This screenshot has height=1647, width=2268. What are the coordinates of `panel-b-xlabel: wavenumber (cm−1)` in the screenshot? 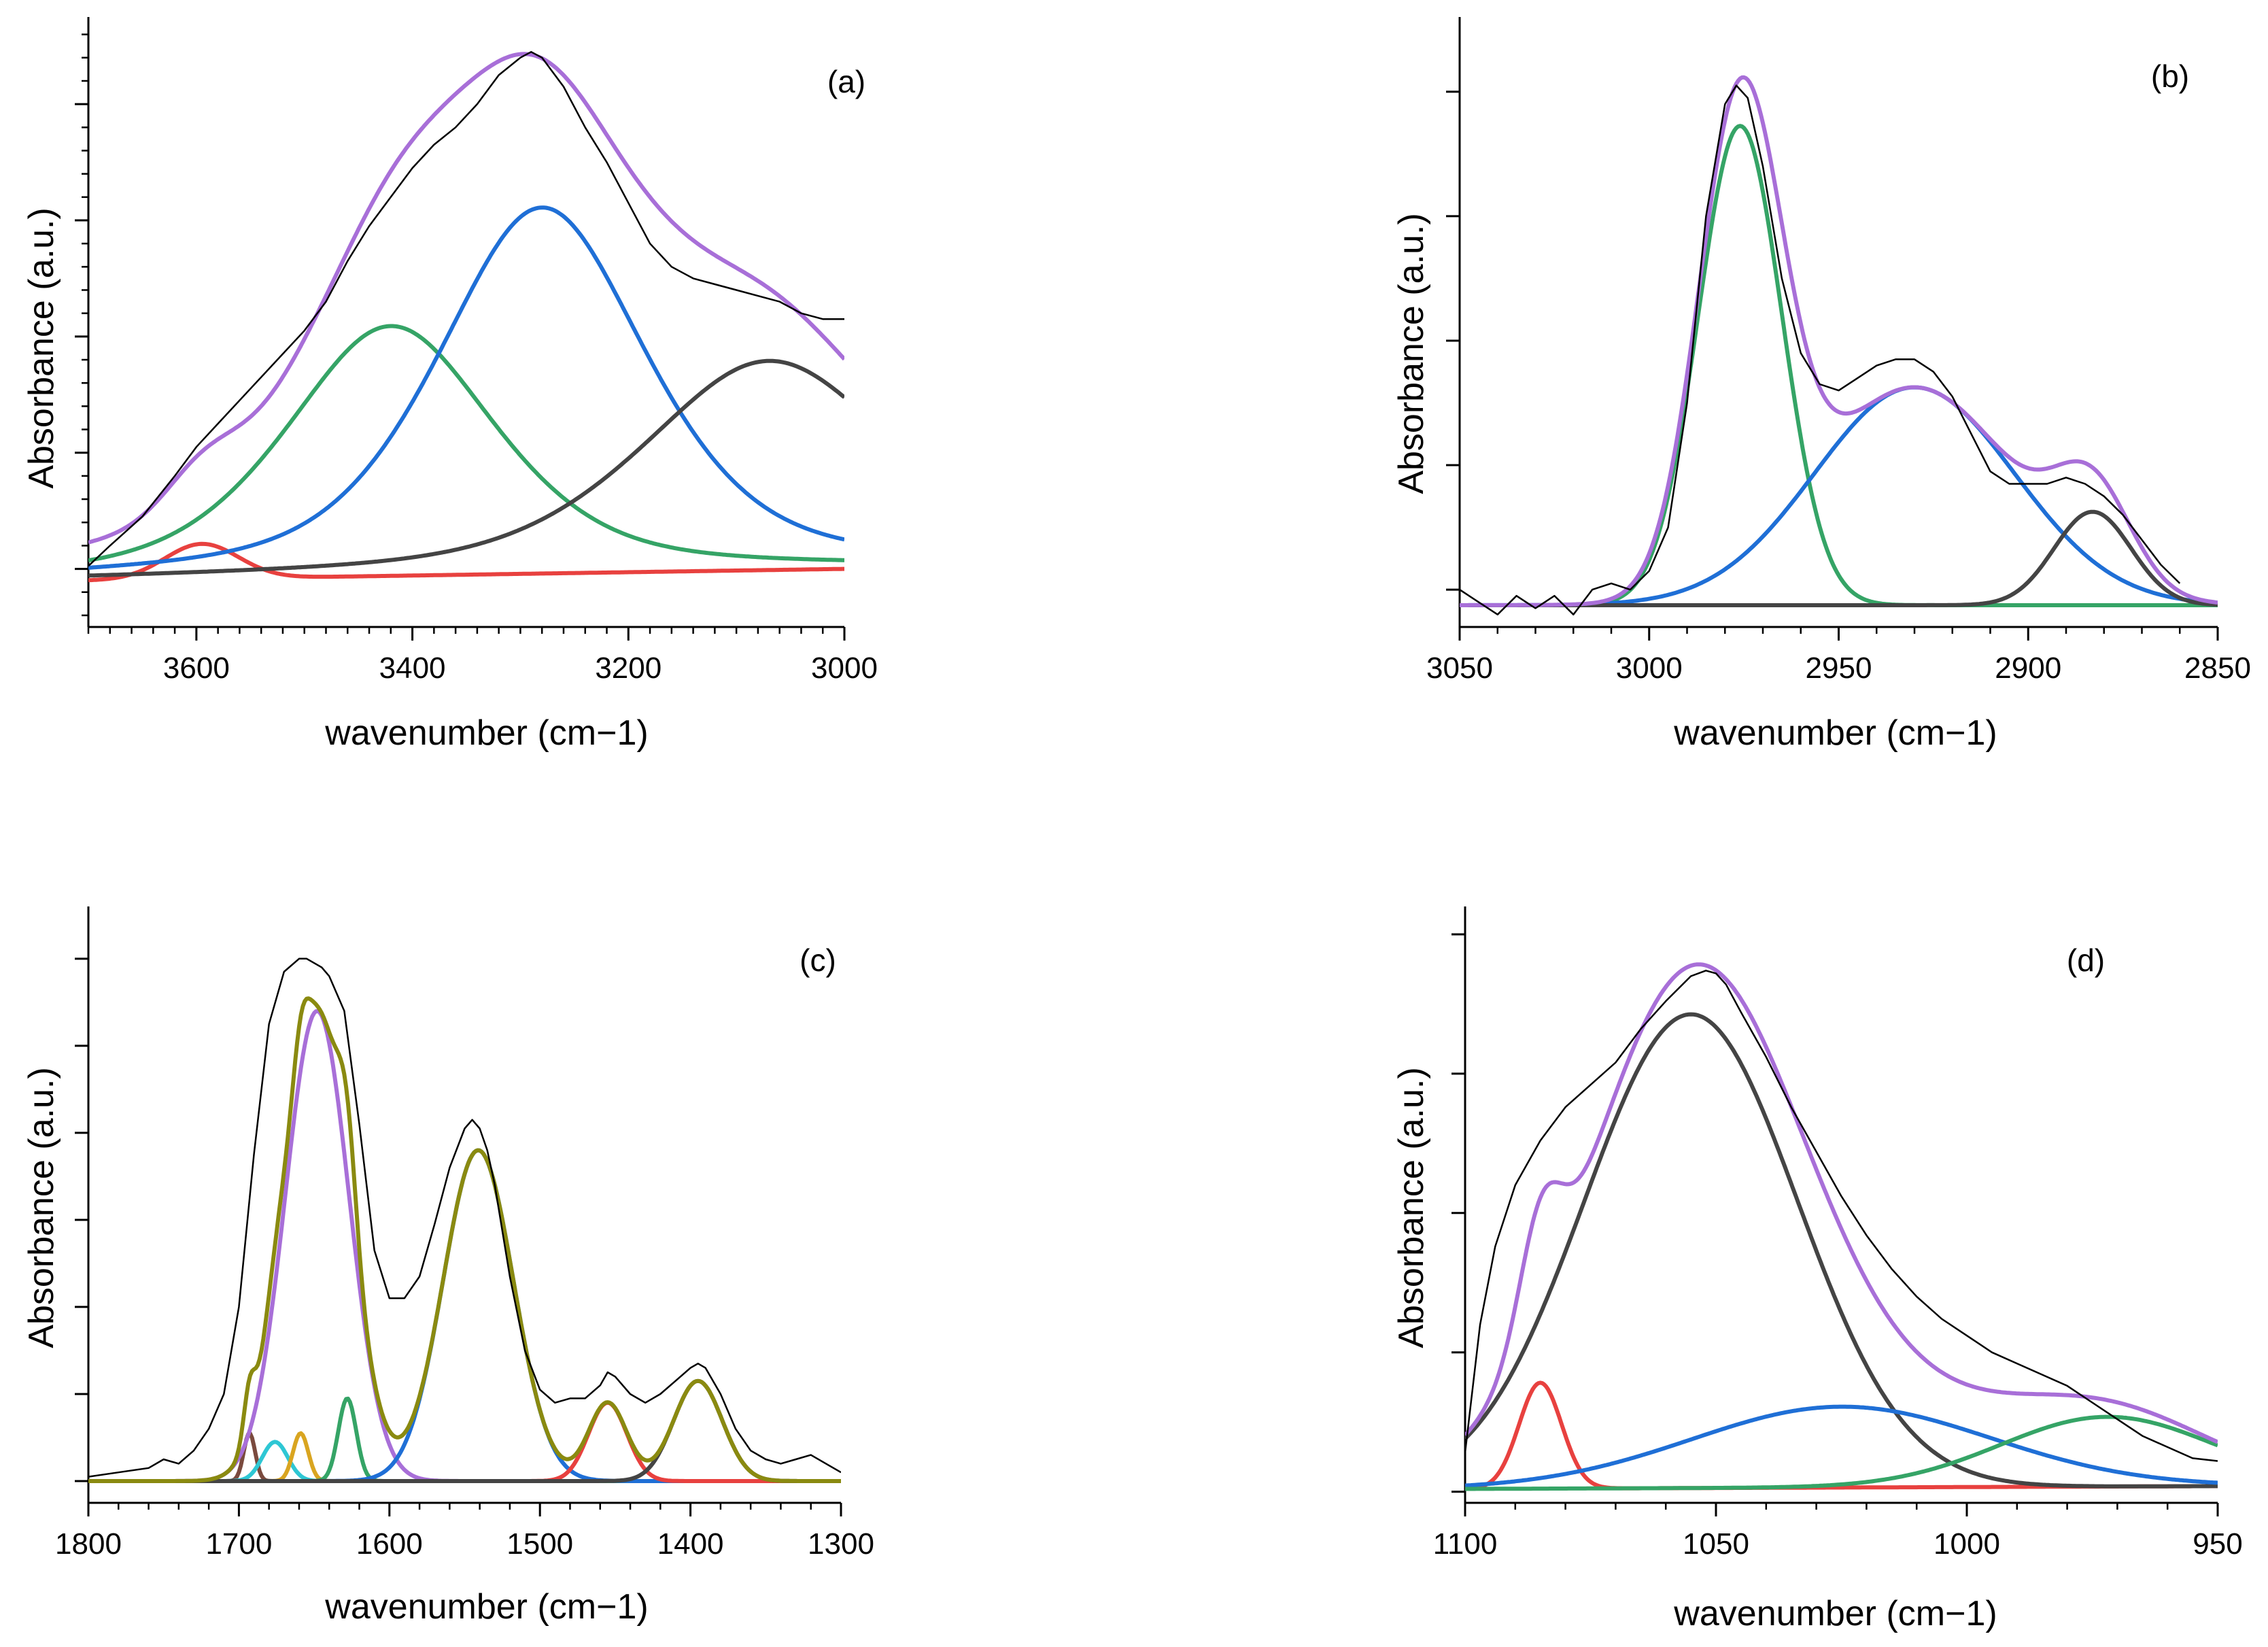 It's located at (1835, 733).